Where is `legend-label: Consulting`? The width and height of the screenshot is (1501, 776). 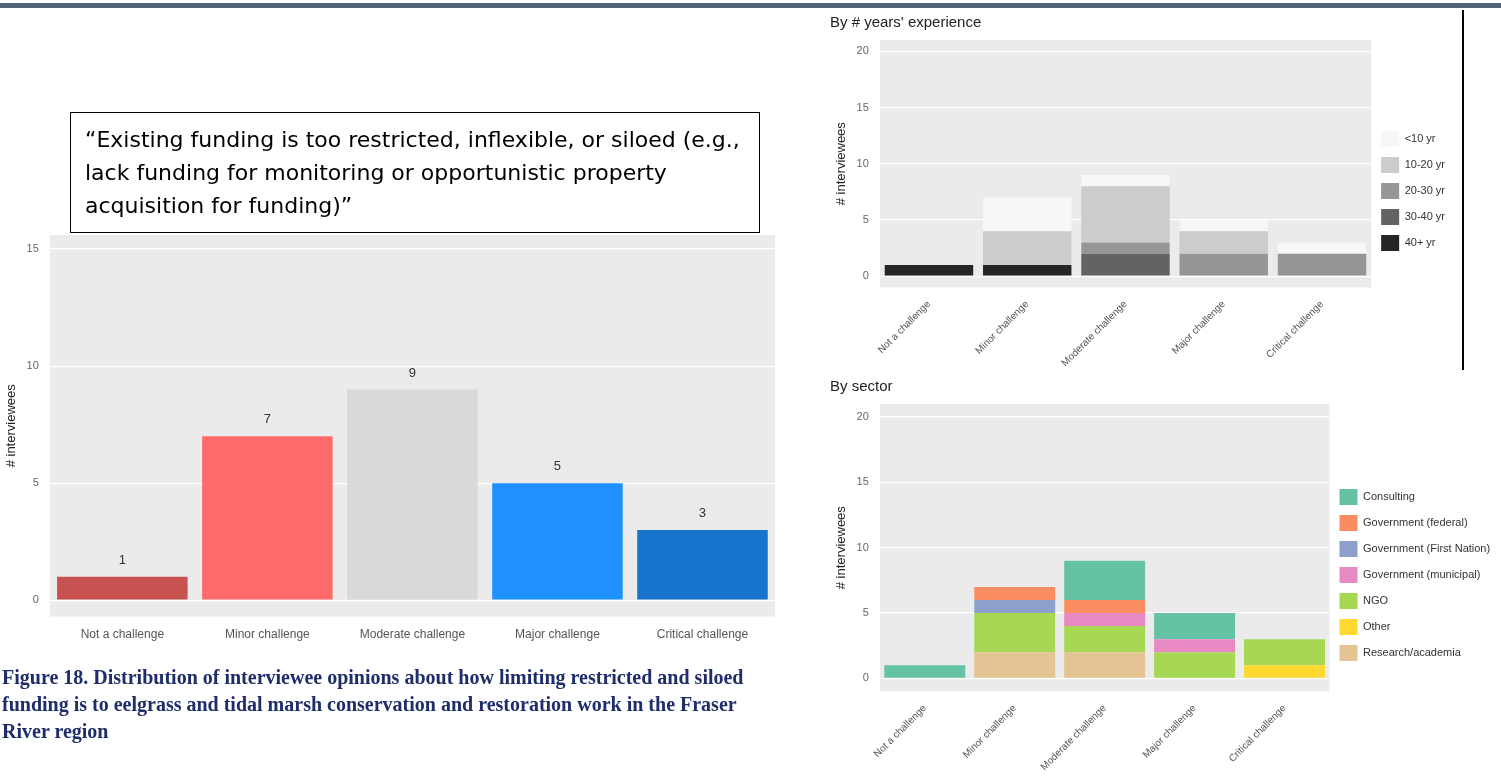 legend-label: Consulting is located at coordinates (1389, 496).